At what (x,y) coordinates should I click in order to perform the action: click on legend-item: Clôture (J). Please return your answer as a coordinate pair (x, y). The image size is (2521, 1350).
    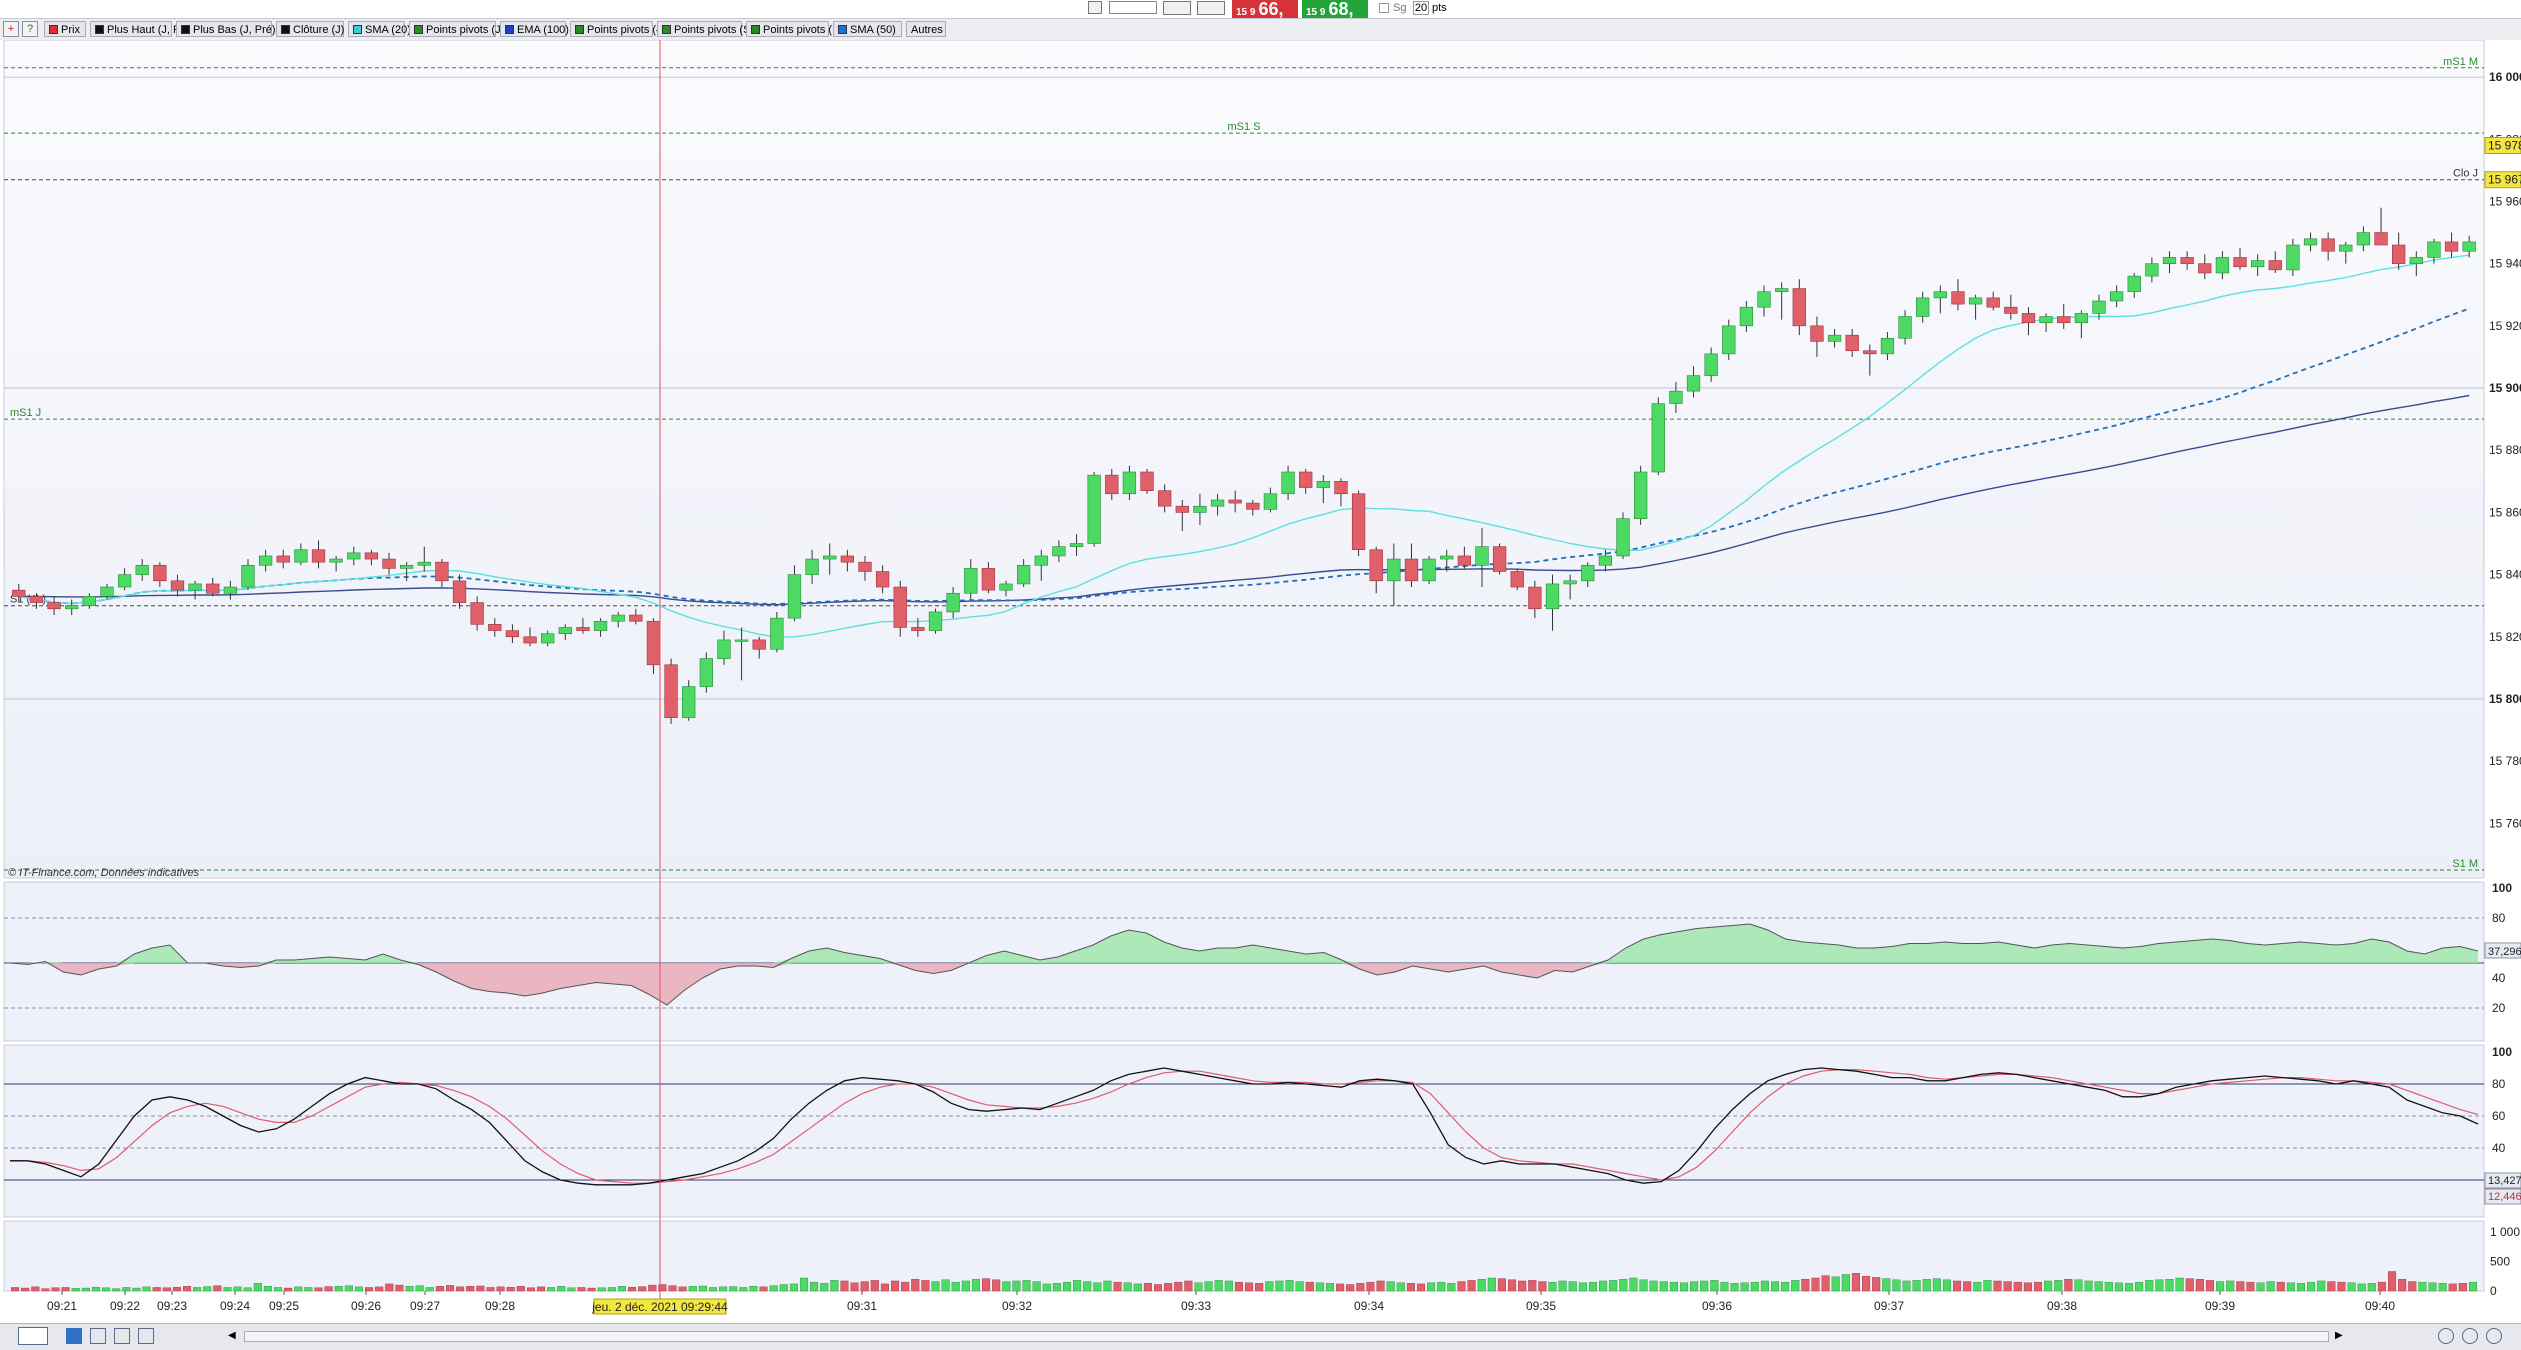
    Looking at the image, I should click on (310, 29).